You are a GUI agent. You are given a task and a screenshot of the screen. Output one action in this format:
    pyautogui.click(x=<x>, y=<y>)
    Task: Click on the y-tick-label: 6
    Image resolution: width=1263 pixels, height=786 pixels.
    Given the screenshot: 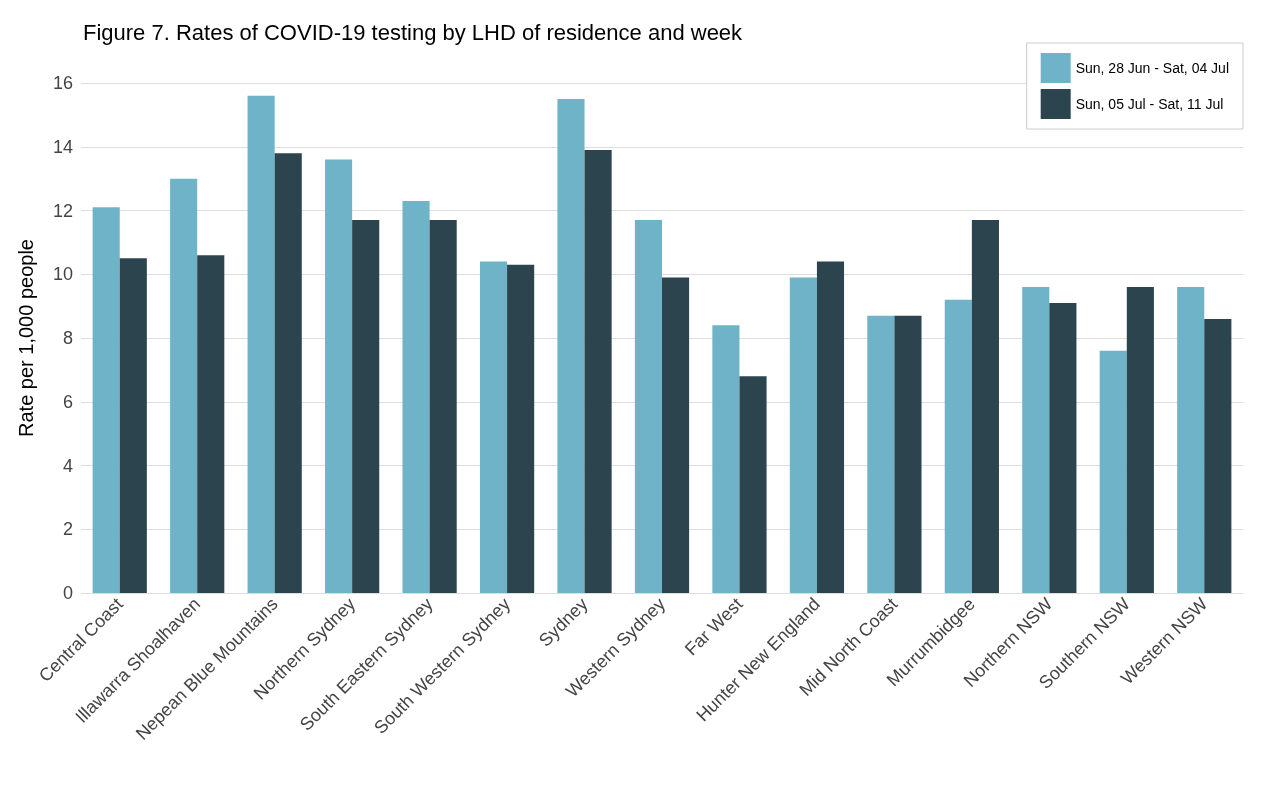 What is the action you would take?
    pyautogui.click(x=67, y=401)
    